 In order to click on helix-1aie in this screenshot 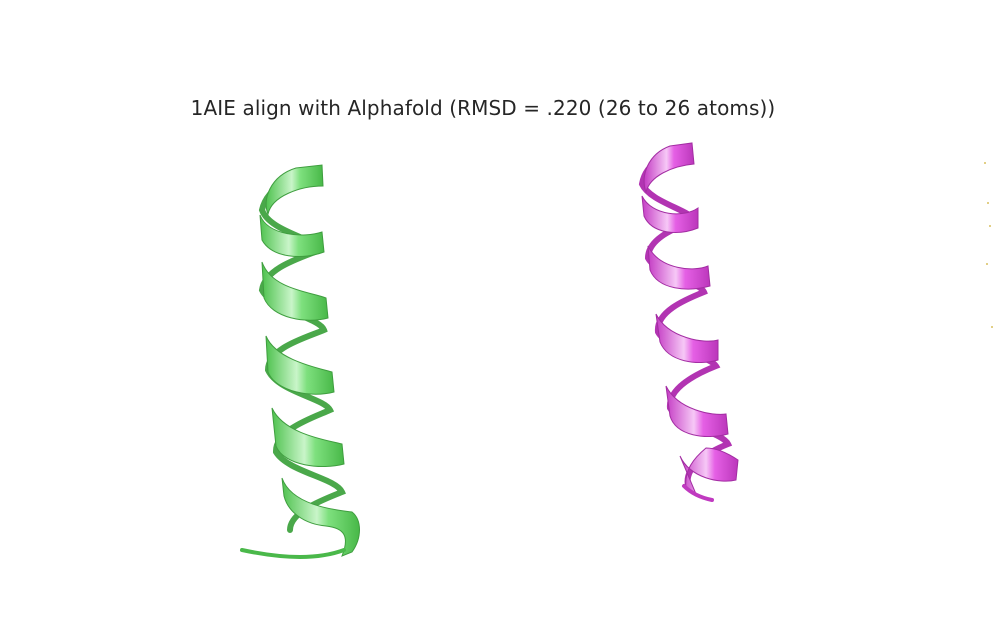, I will do `click(300, 361)`.